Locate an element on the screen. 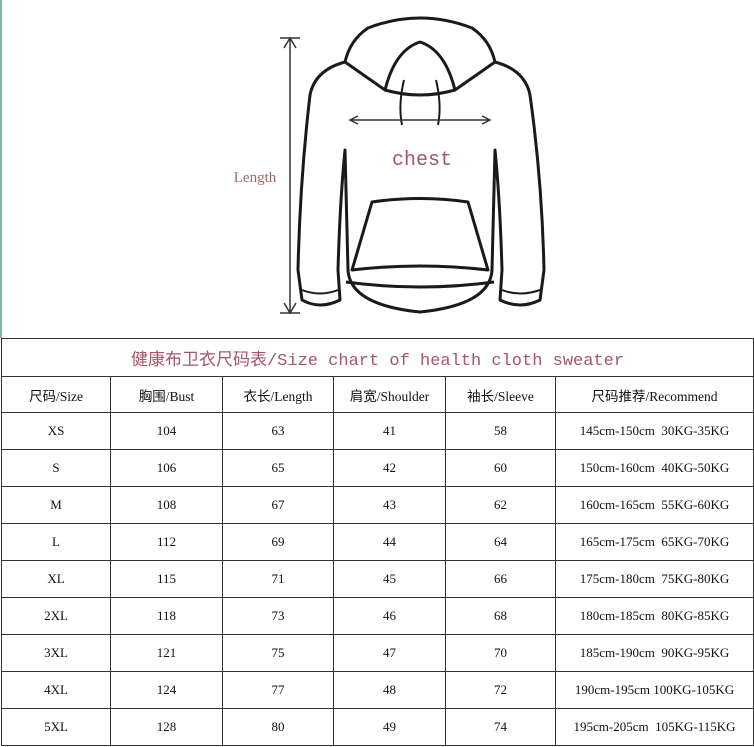 The height and width of the screenshot is (747, 754). table-cell: M is located at coordinates (56, 505).